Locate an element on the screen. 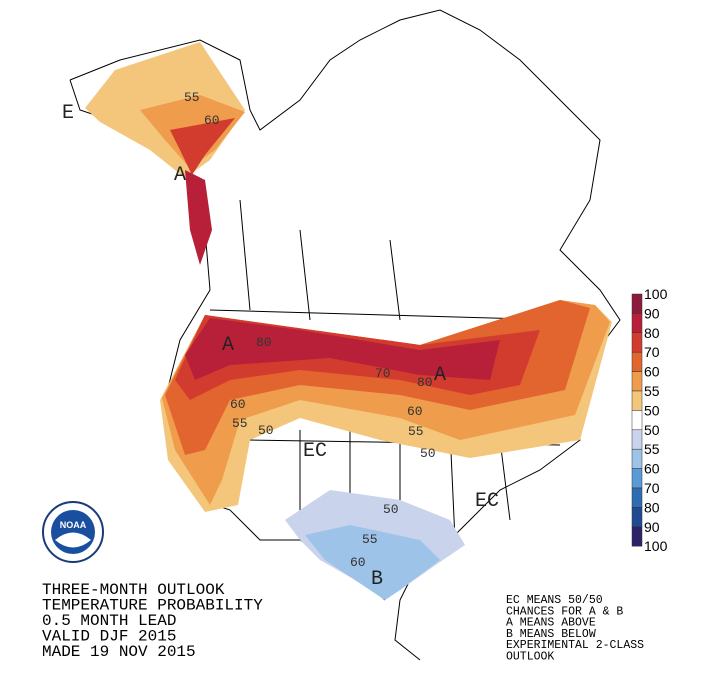 This screenshot has height=673, width=719. title-line: 0.5 MONTH LEAD is located at coordinates (109, 621).